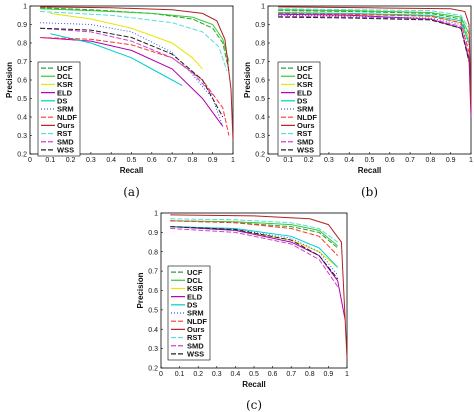  I want to click on legend-box, so click(59, 109).